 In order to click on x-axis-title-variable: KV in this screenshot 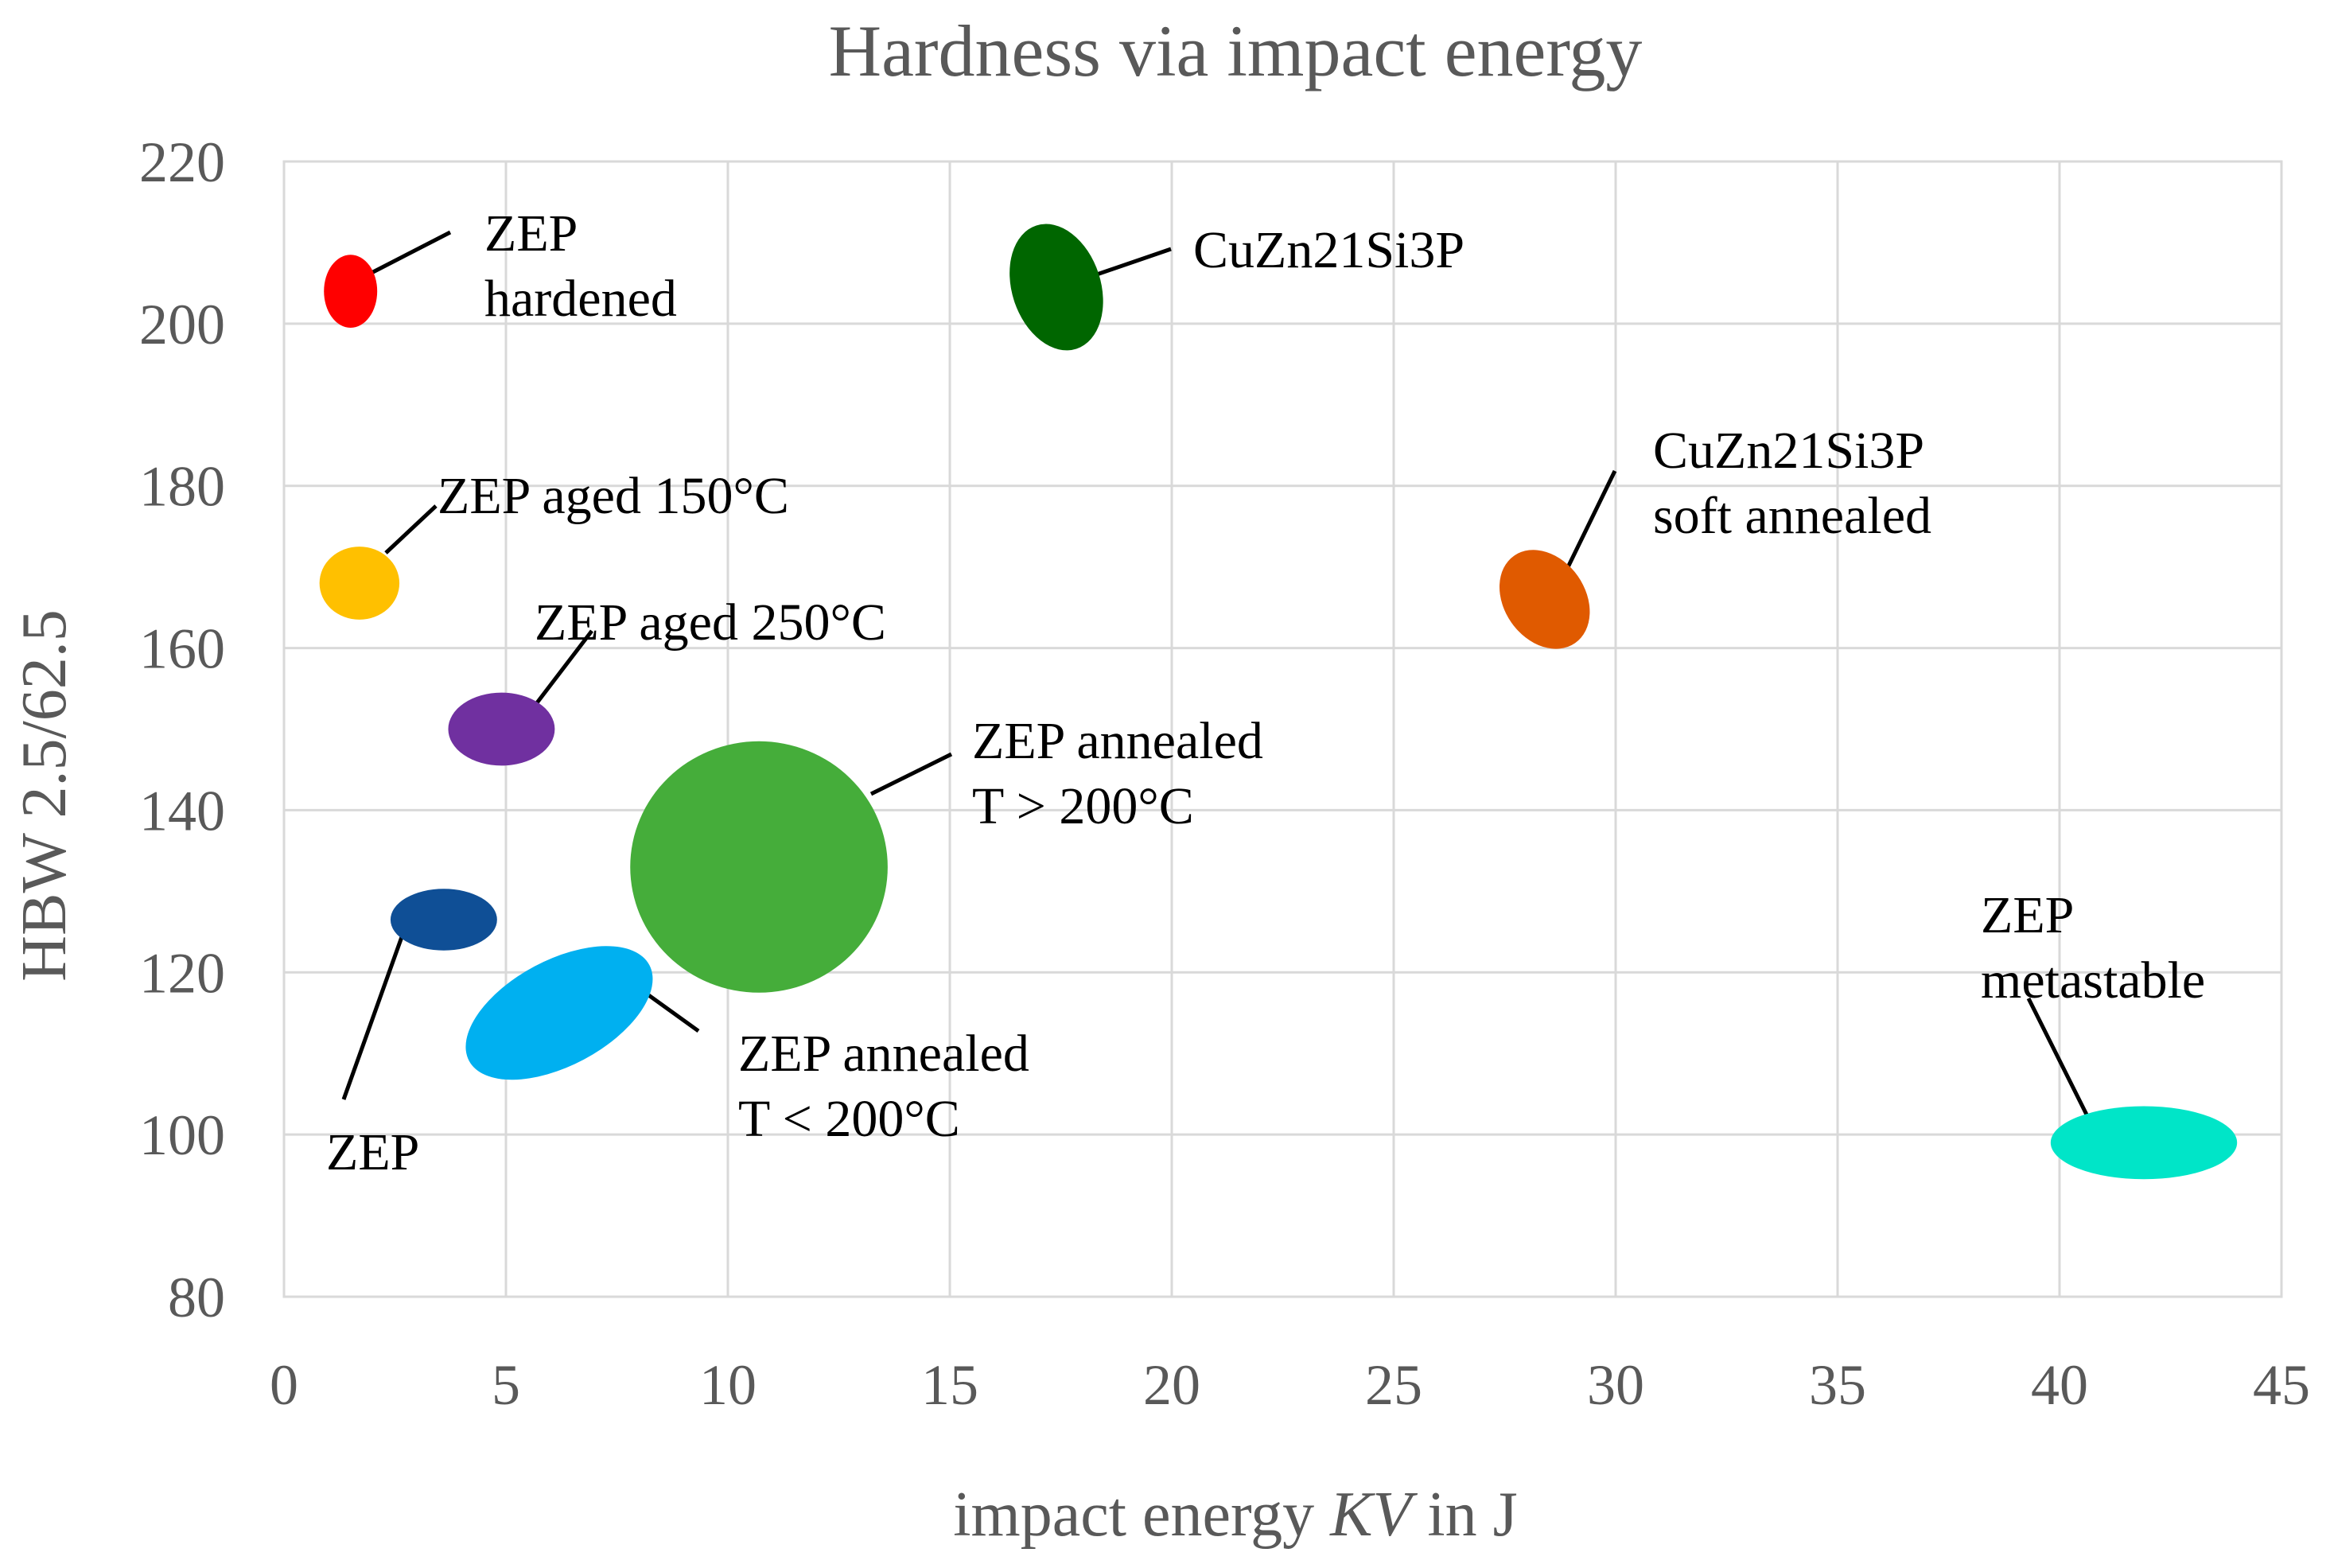, I will do `click(1374, 1515)`.